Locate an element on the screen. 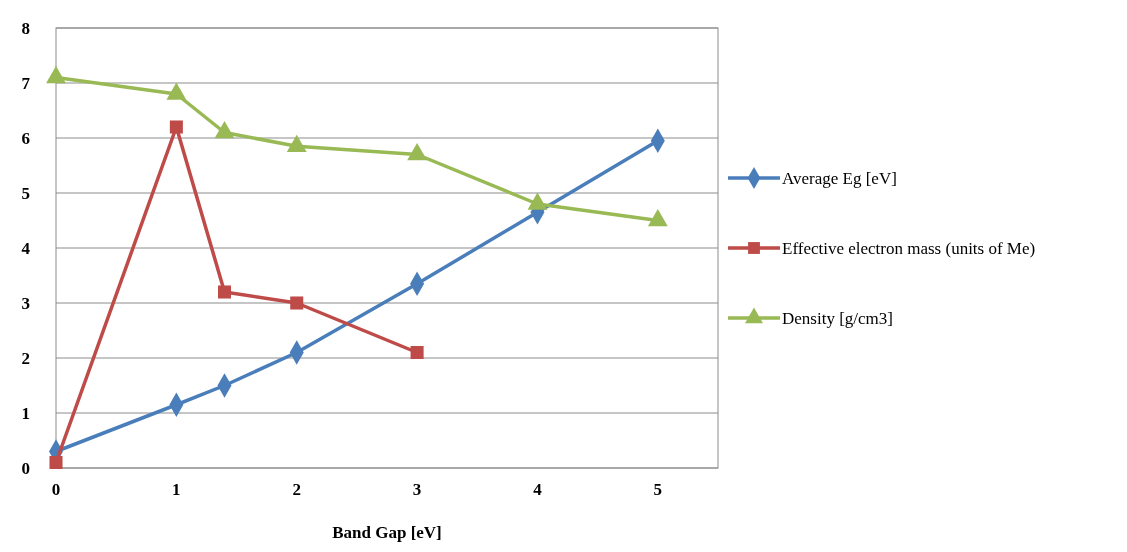  x-tick-label: 5 is located at coordinates (658, 489).